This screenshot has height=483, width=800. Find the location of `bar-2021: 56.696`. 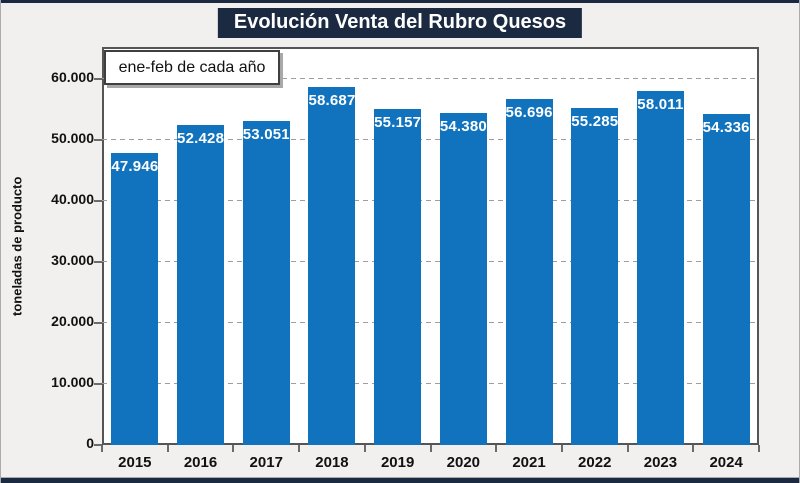

bar-2021: 56.696 is located at coordinates (529, 272).